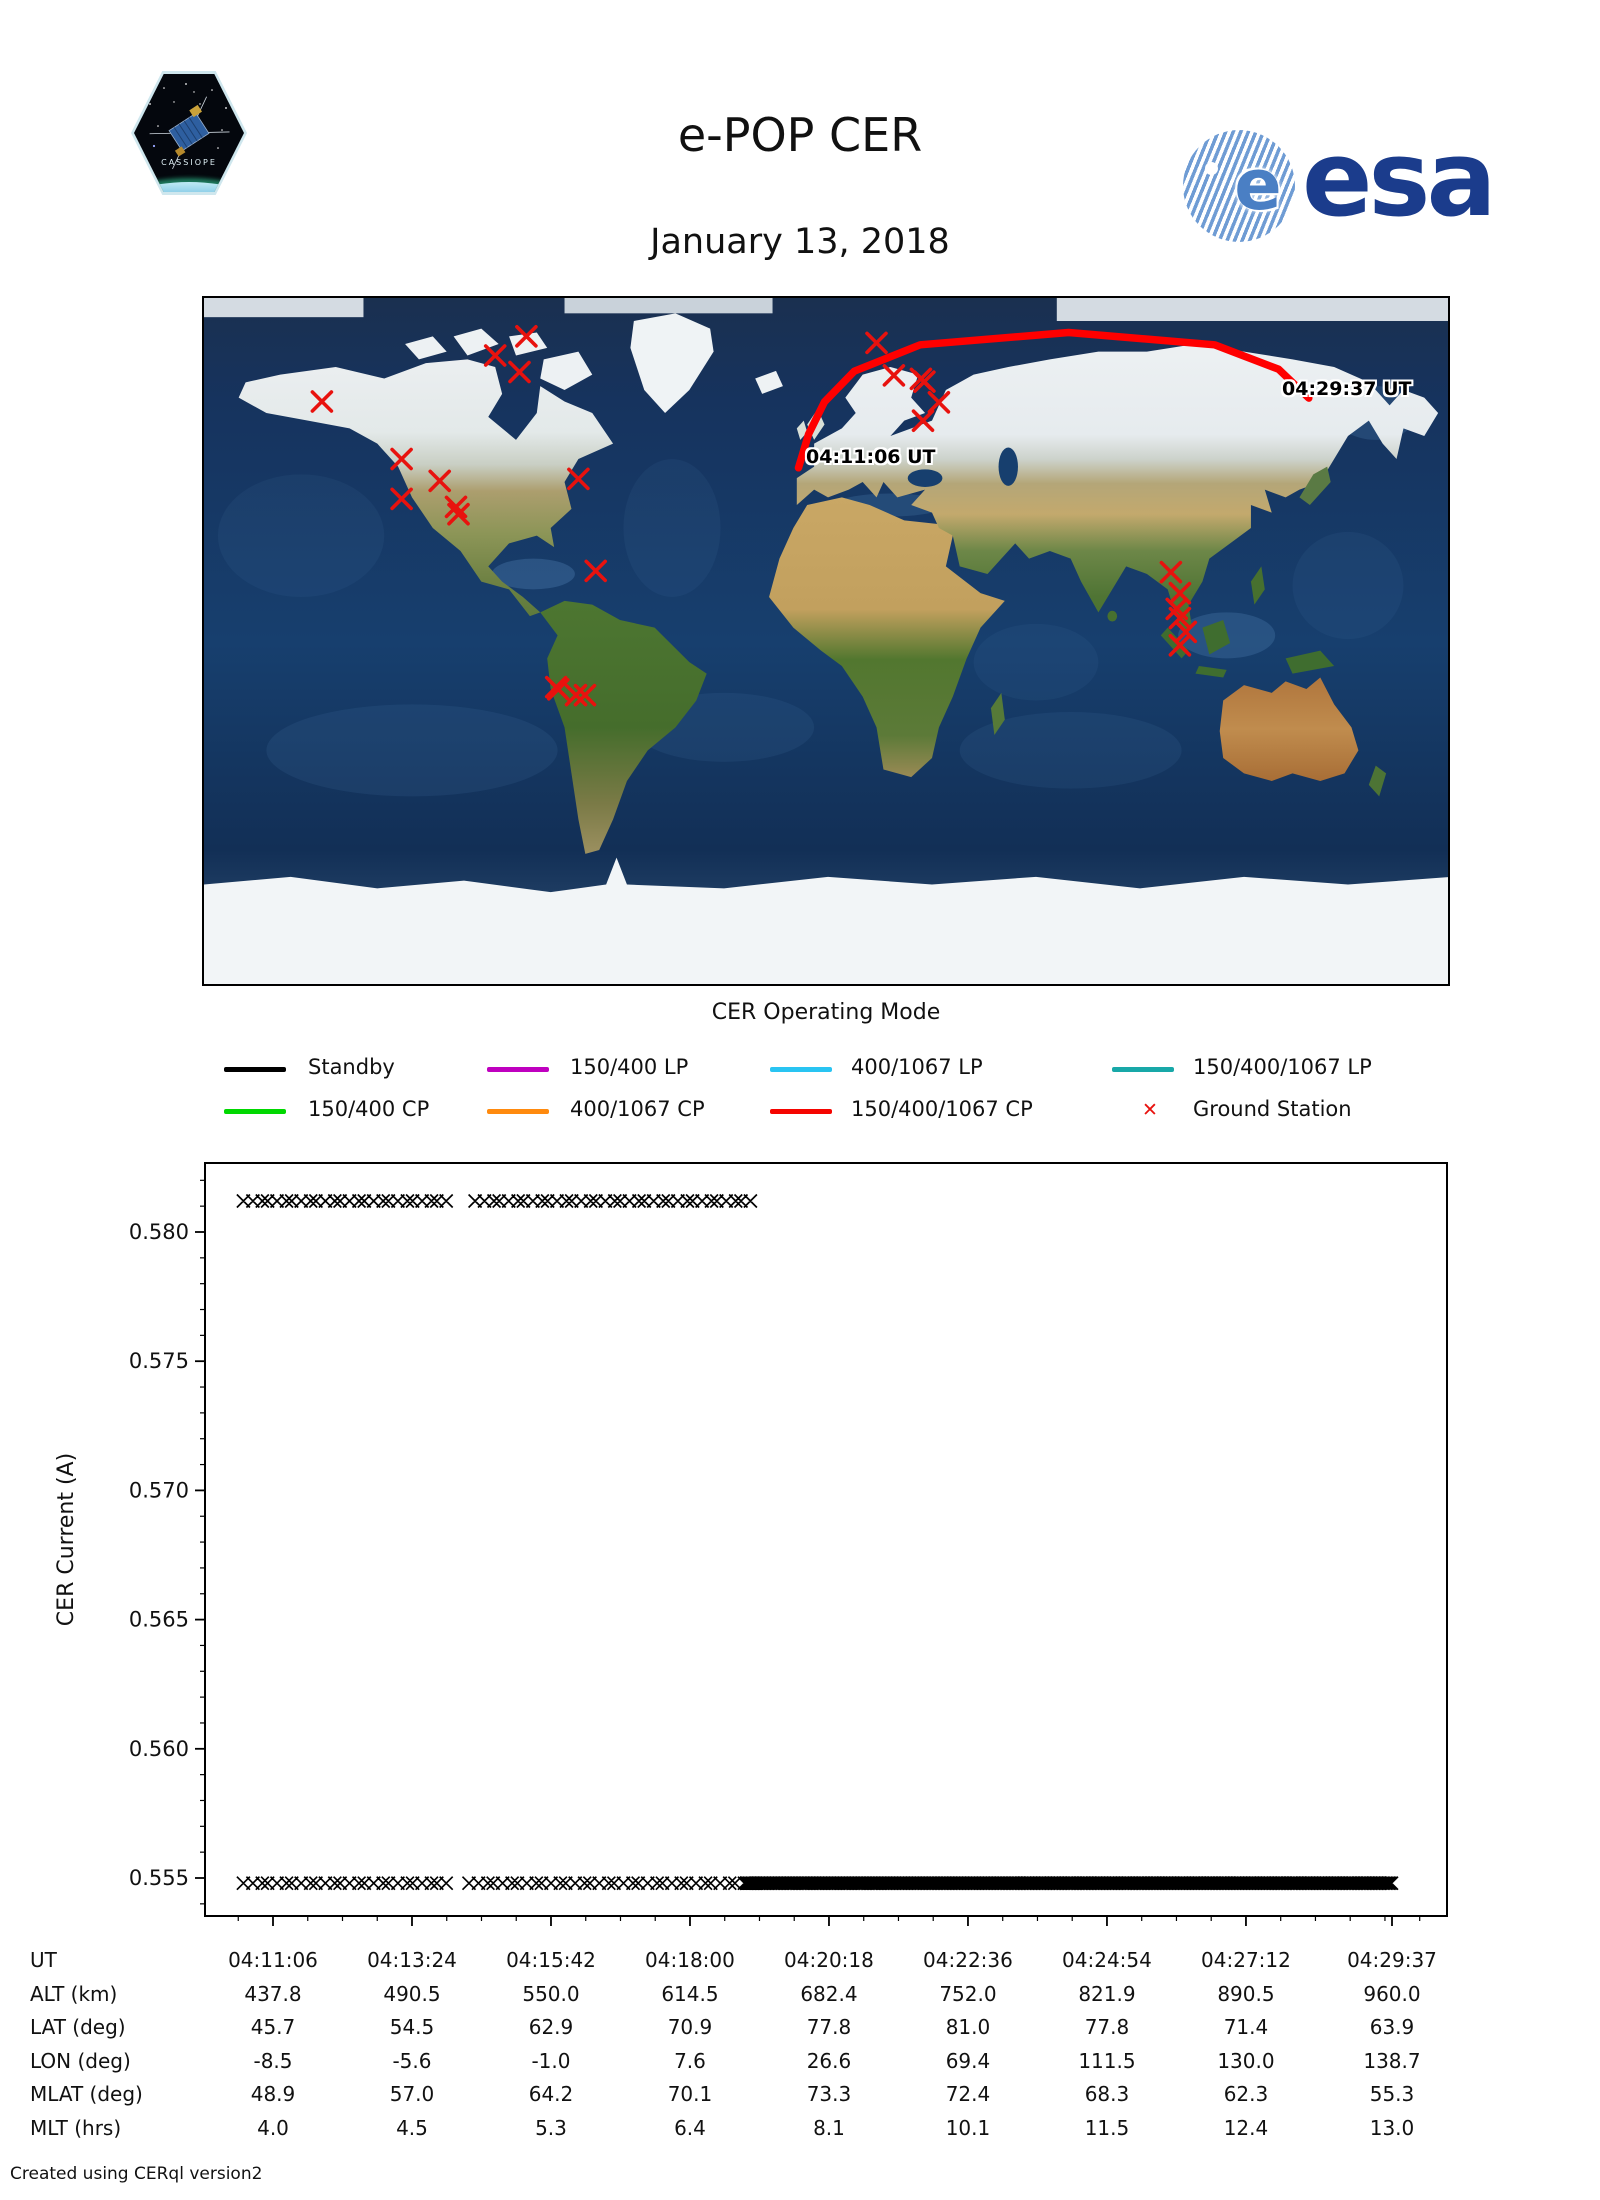 The height and width of the screenshot is (2200, 1600). What do you see at coordinates (1392, 2027) in the screenshot?
I see `table-cell: 63.9` at bounding box center [1392, 2027].